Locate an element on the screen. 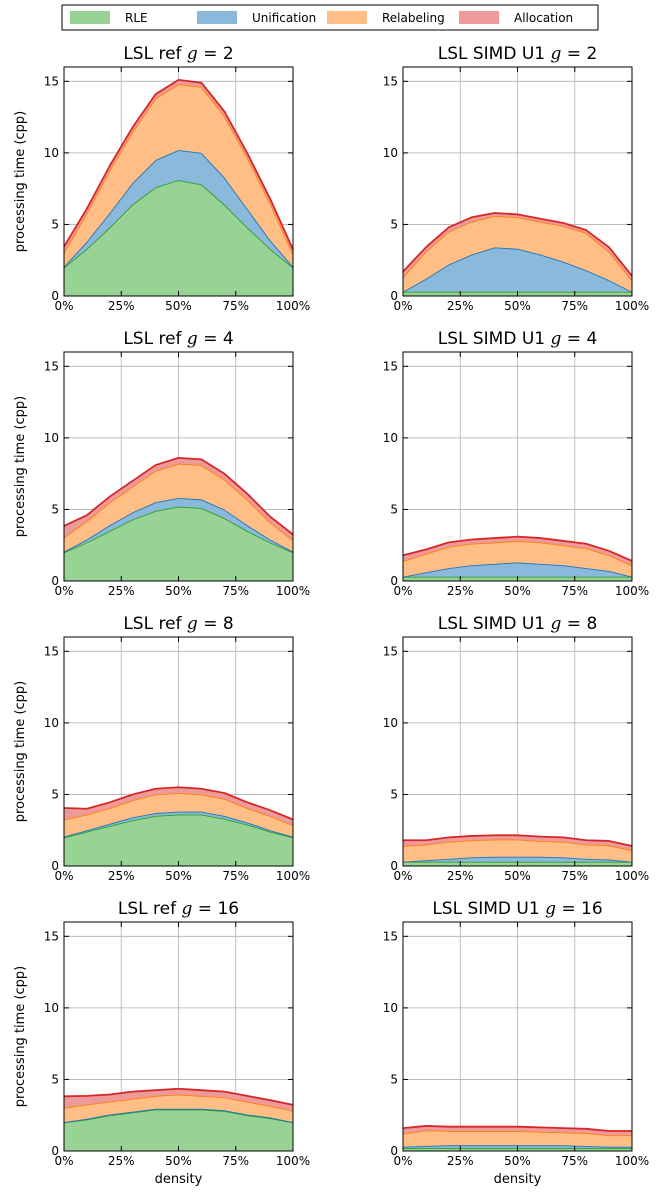 This screenshot has height=1201, width=660. x-tick-label-5-0: 0% is located at coordinates (402, 876).